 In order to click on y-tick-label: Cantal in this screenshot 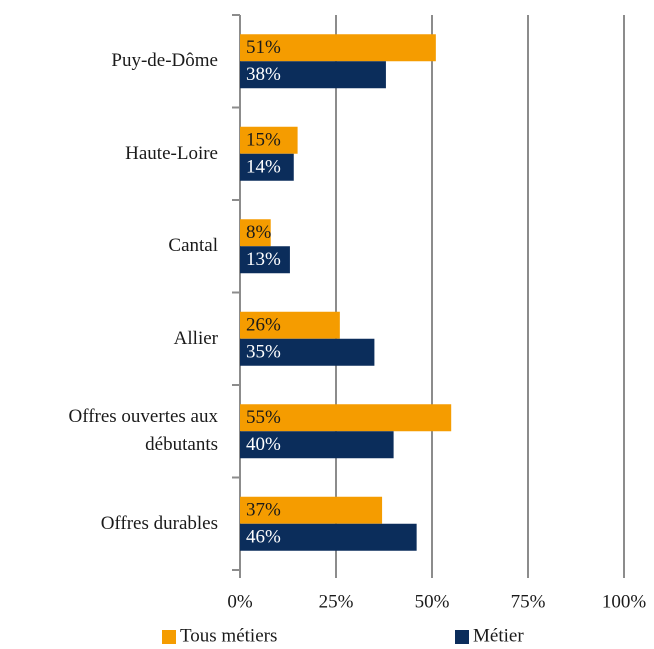, I will do `click(193, 246)`.